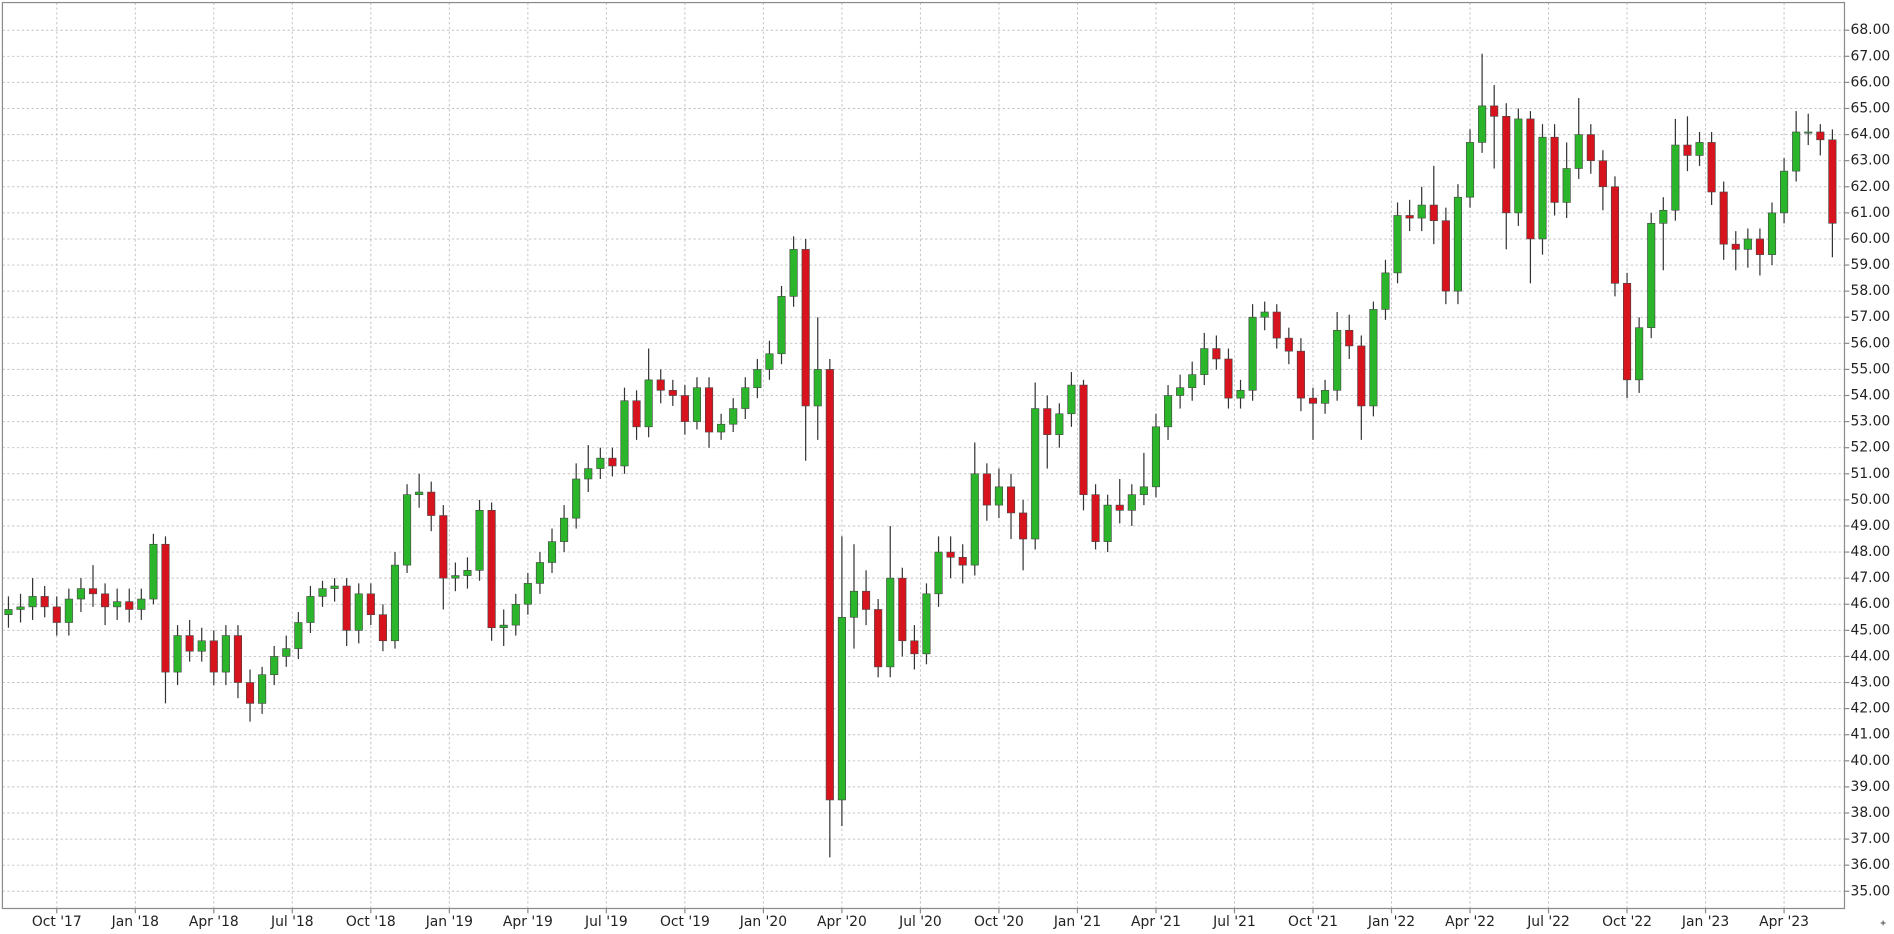 The image size is (1894, 934). What do you see at coordinates (1391, 922) in the screenshot?
I see `x-tick-label: Jan '22` at bounding box center [1391, 922].